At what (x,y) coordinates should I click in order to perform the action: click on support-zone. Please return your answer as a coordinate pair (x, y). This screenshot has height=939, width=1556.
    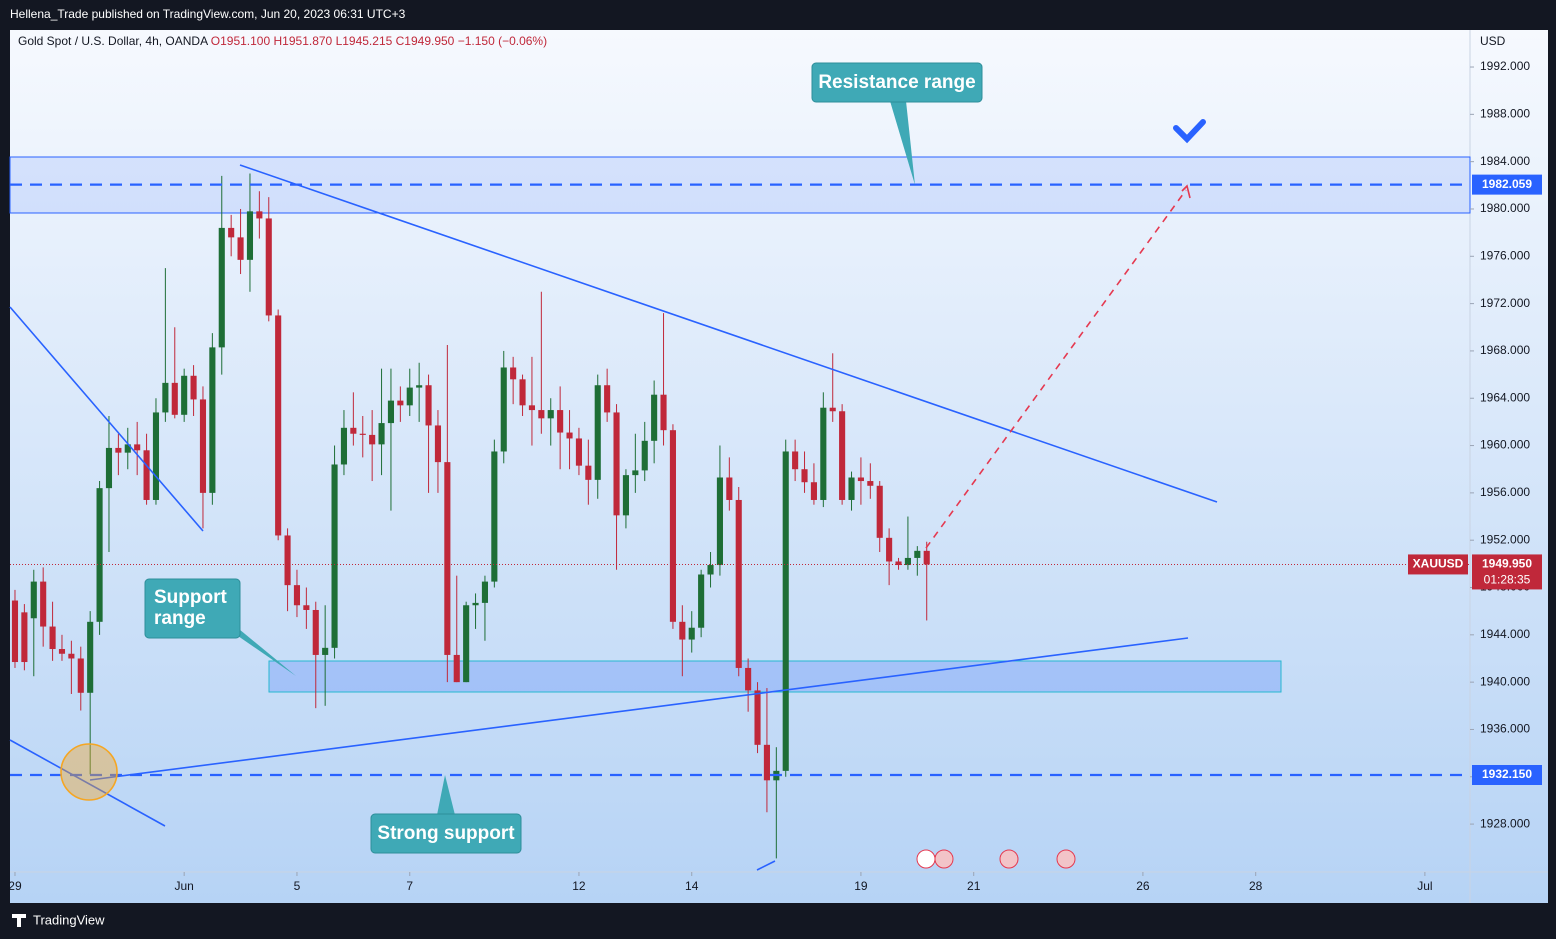
    Looking at the image, I should click on (775, 676).